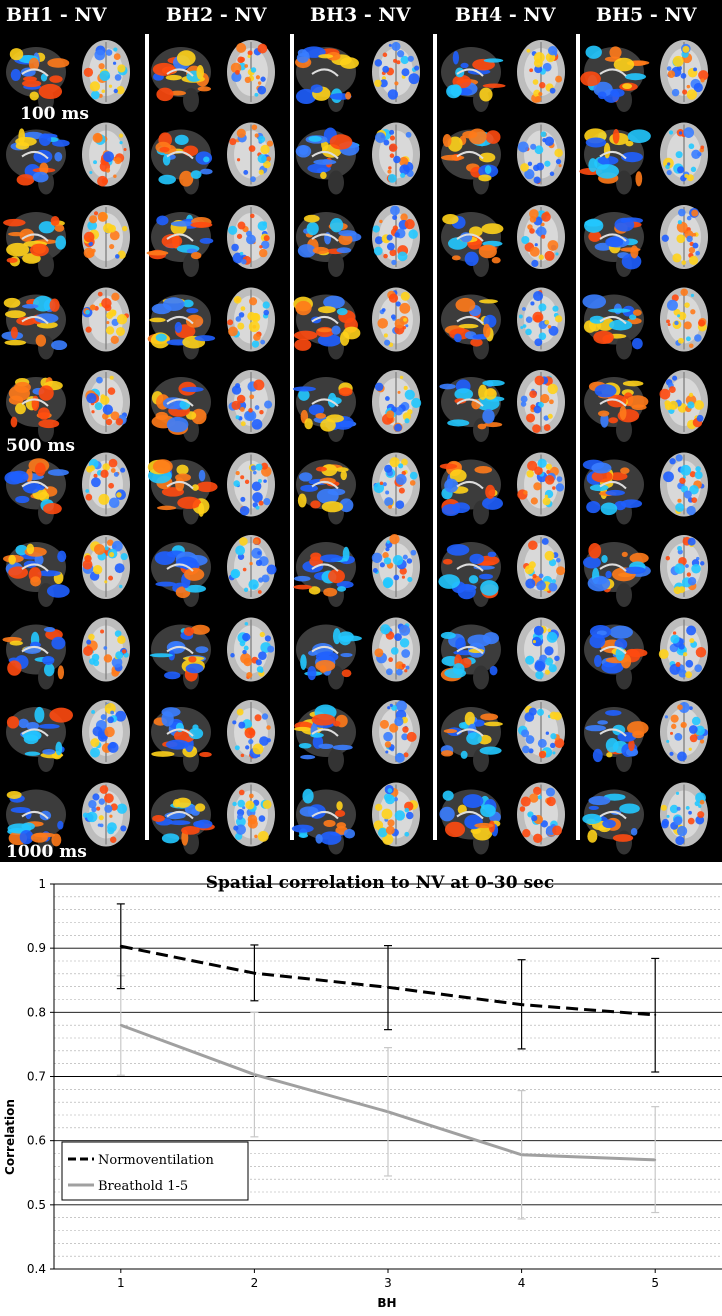  Describe the element at coordinates (143, 1186) in the screenshot. I see `legend-label-breathold: Breathold 1-5` at that location.